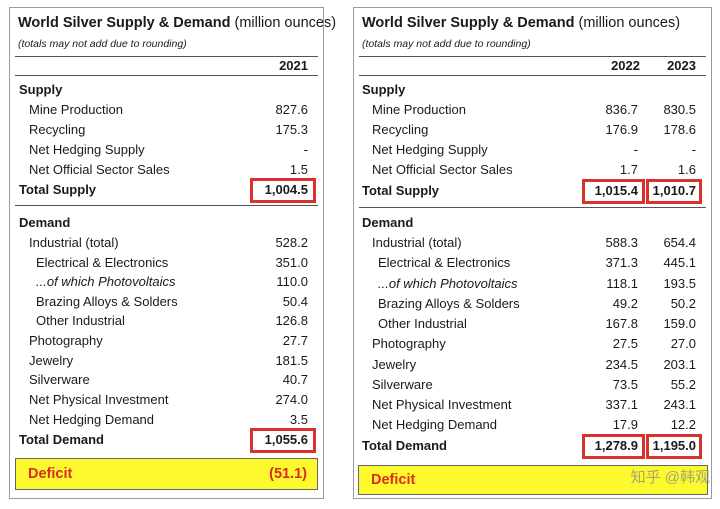 This screenshot has width=720, height=509. I want to click on deficit-bar: Deficit, so click(533, 480).